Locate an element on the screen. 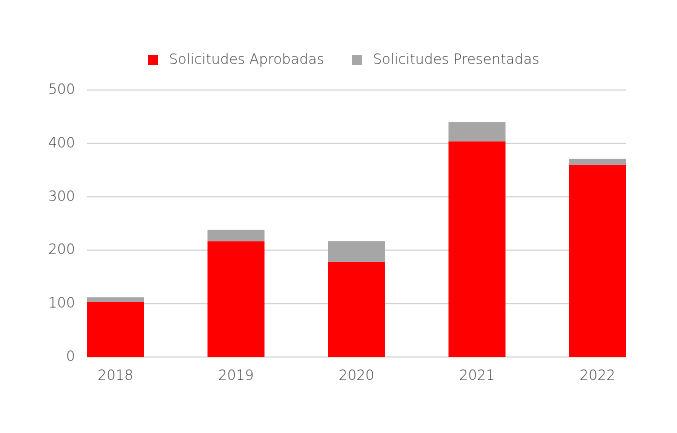 This screenshot has width=677, height=433. x-tick-label: 2018 is located at coordinates (116, 376).